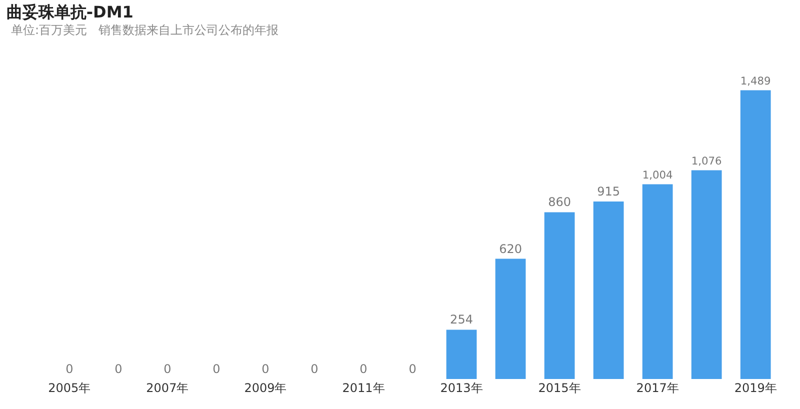 The image size is (800, 409). Describe the element at coordinates (657, 175) in the screenshot. I see `data-label: 1,004` at that location.